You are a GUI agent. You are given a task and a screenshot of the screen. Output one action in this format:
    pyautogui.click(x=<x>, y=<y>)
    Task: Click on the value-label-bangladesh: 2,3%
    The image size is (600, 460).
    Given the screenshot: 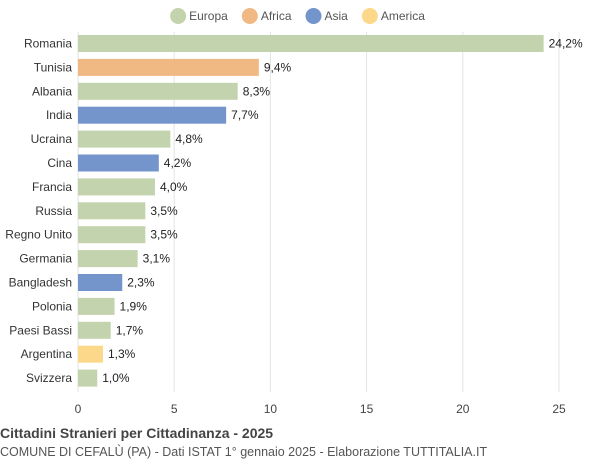 What is the action you would take?
    pyautogui.click(x=141, y=283)
    